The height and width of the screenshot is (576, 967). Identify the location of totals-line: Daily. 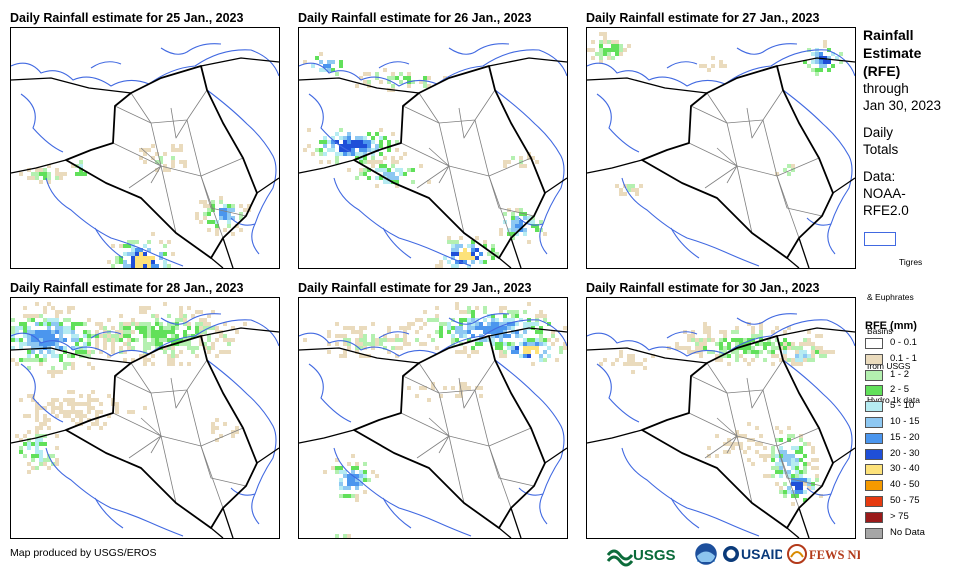
(878, 132).